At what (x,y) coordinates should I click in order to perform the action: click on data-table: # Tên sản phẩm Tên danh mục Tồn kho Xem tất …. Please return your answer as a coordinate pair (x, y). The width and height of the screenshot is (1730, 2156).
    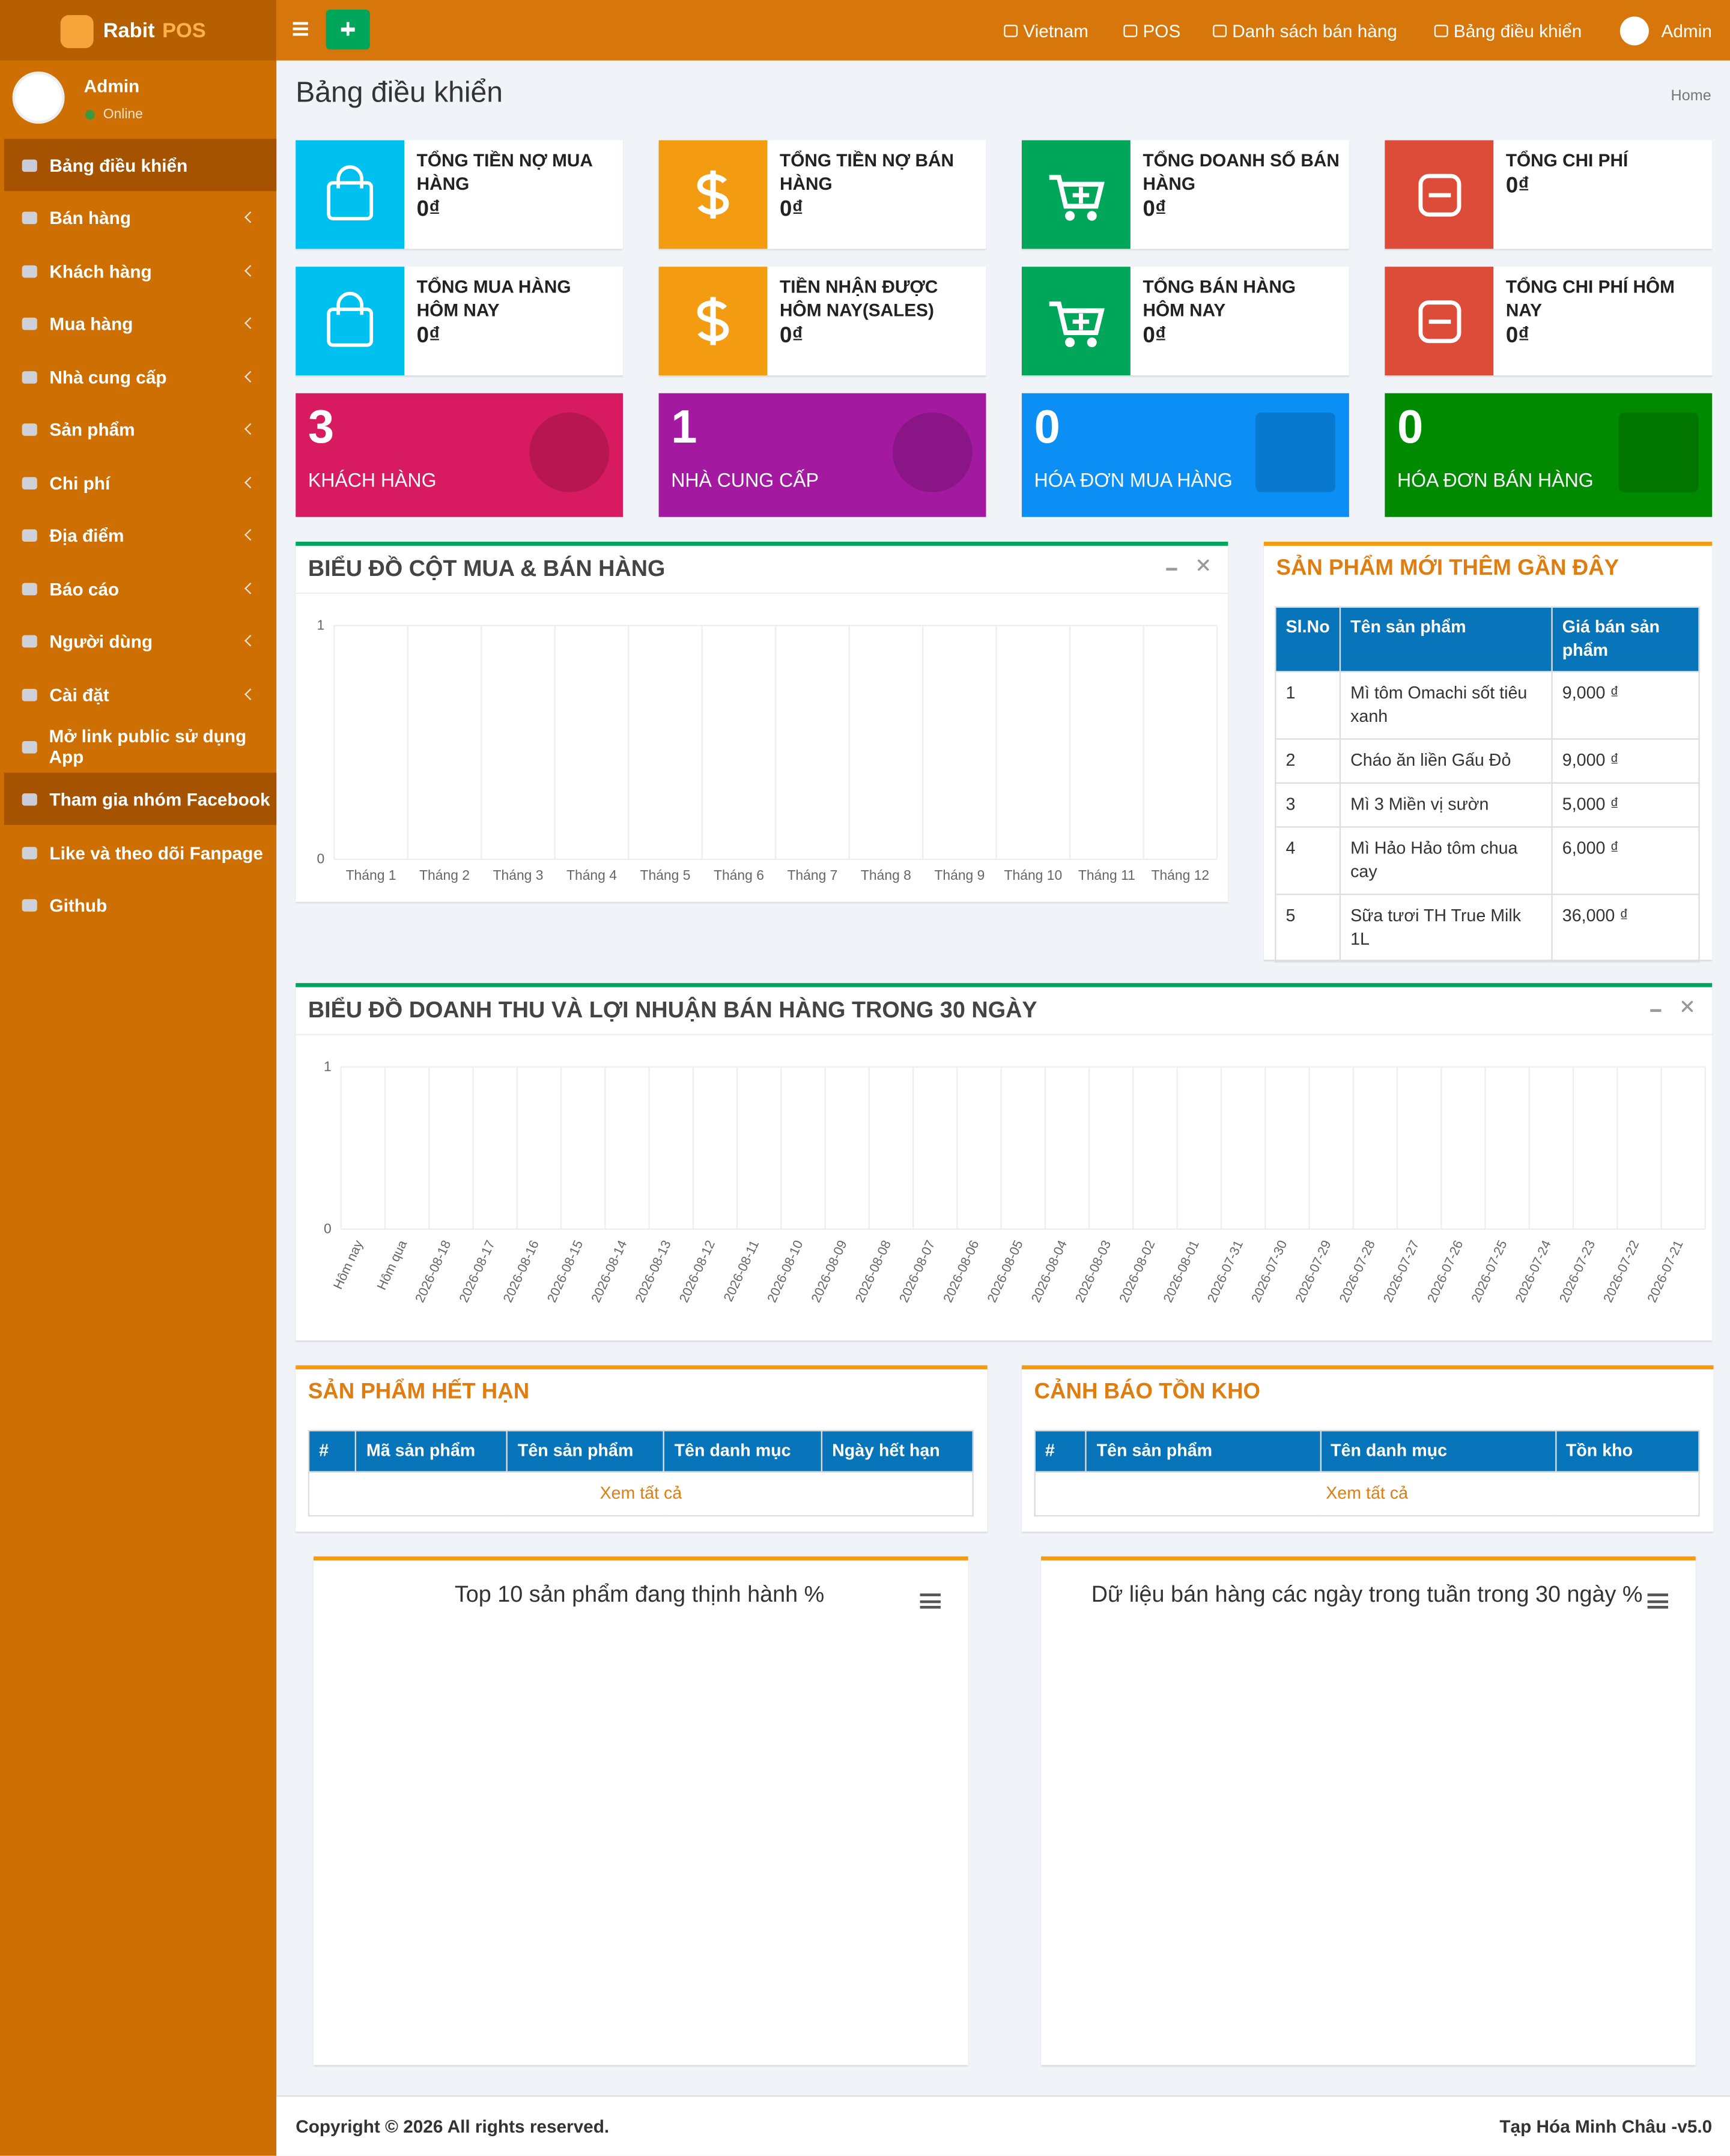
    Looking at the image, I should click on (1367, 1473).